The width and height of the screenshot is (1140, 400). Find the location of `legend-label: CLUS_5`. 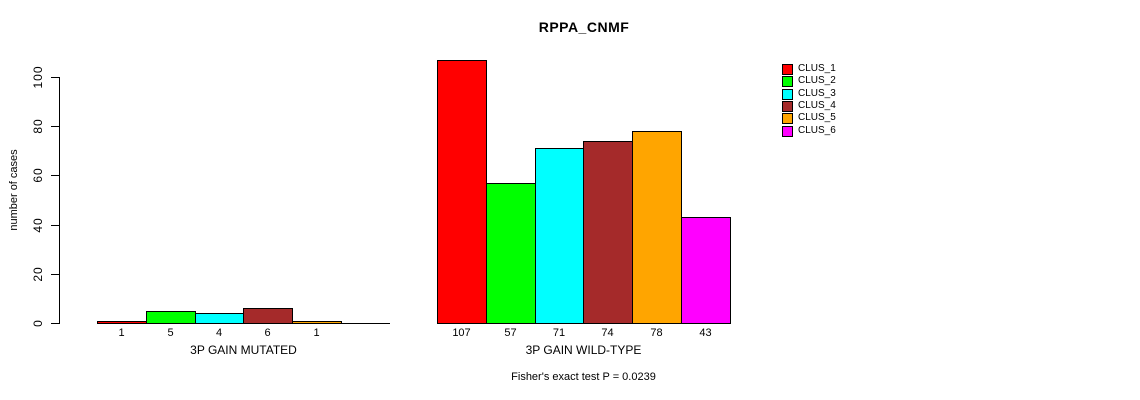

legend-label: CLUS_5 is located at coordinates (817, 117).